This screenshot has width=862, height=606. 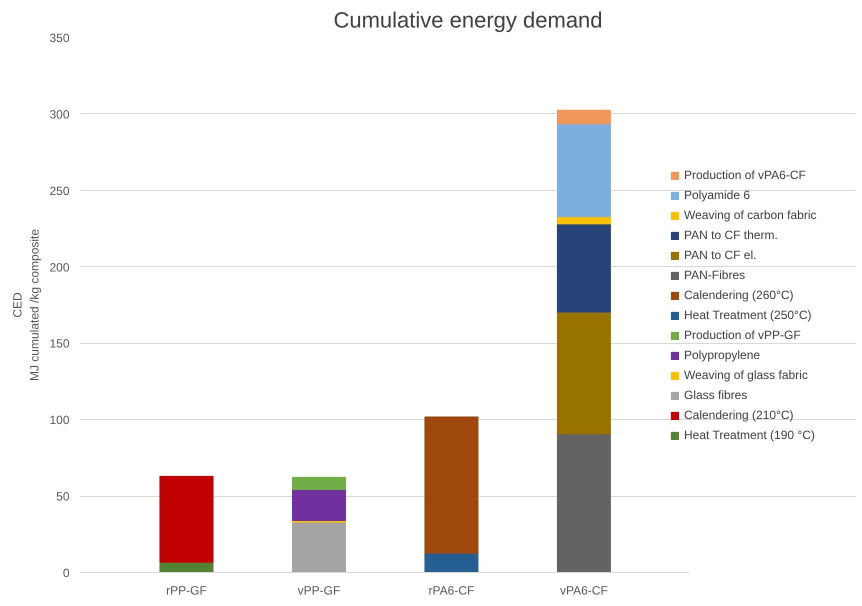 I want to click on x-tick-label: rPA6-CF, so click(x=451, y=591).